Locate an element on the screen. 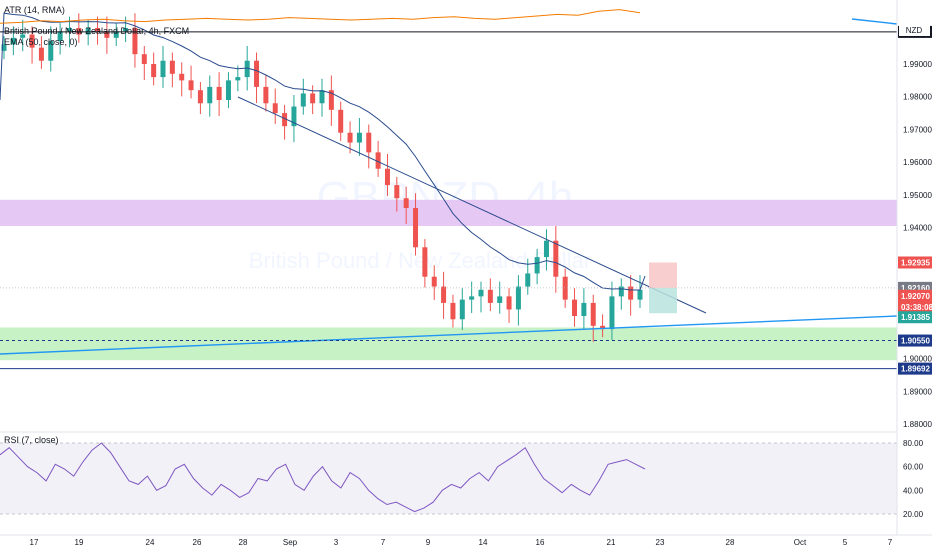 The image size is (932, 550). price-axis is located at coordinates (914, 275).